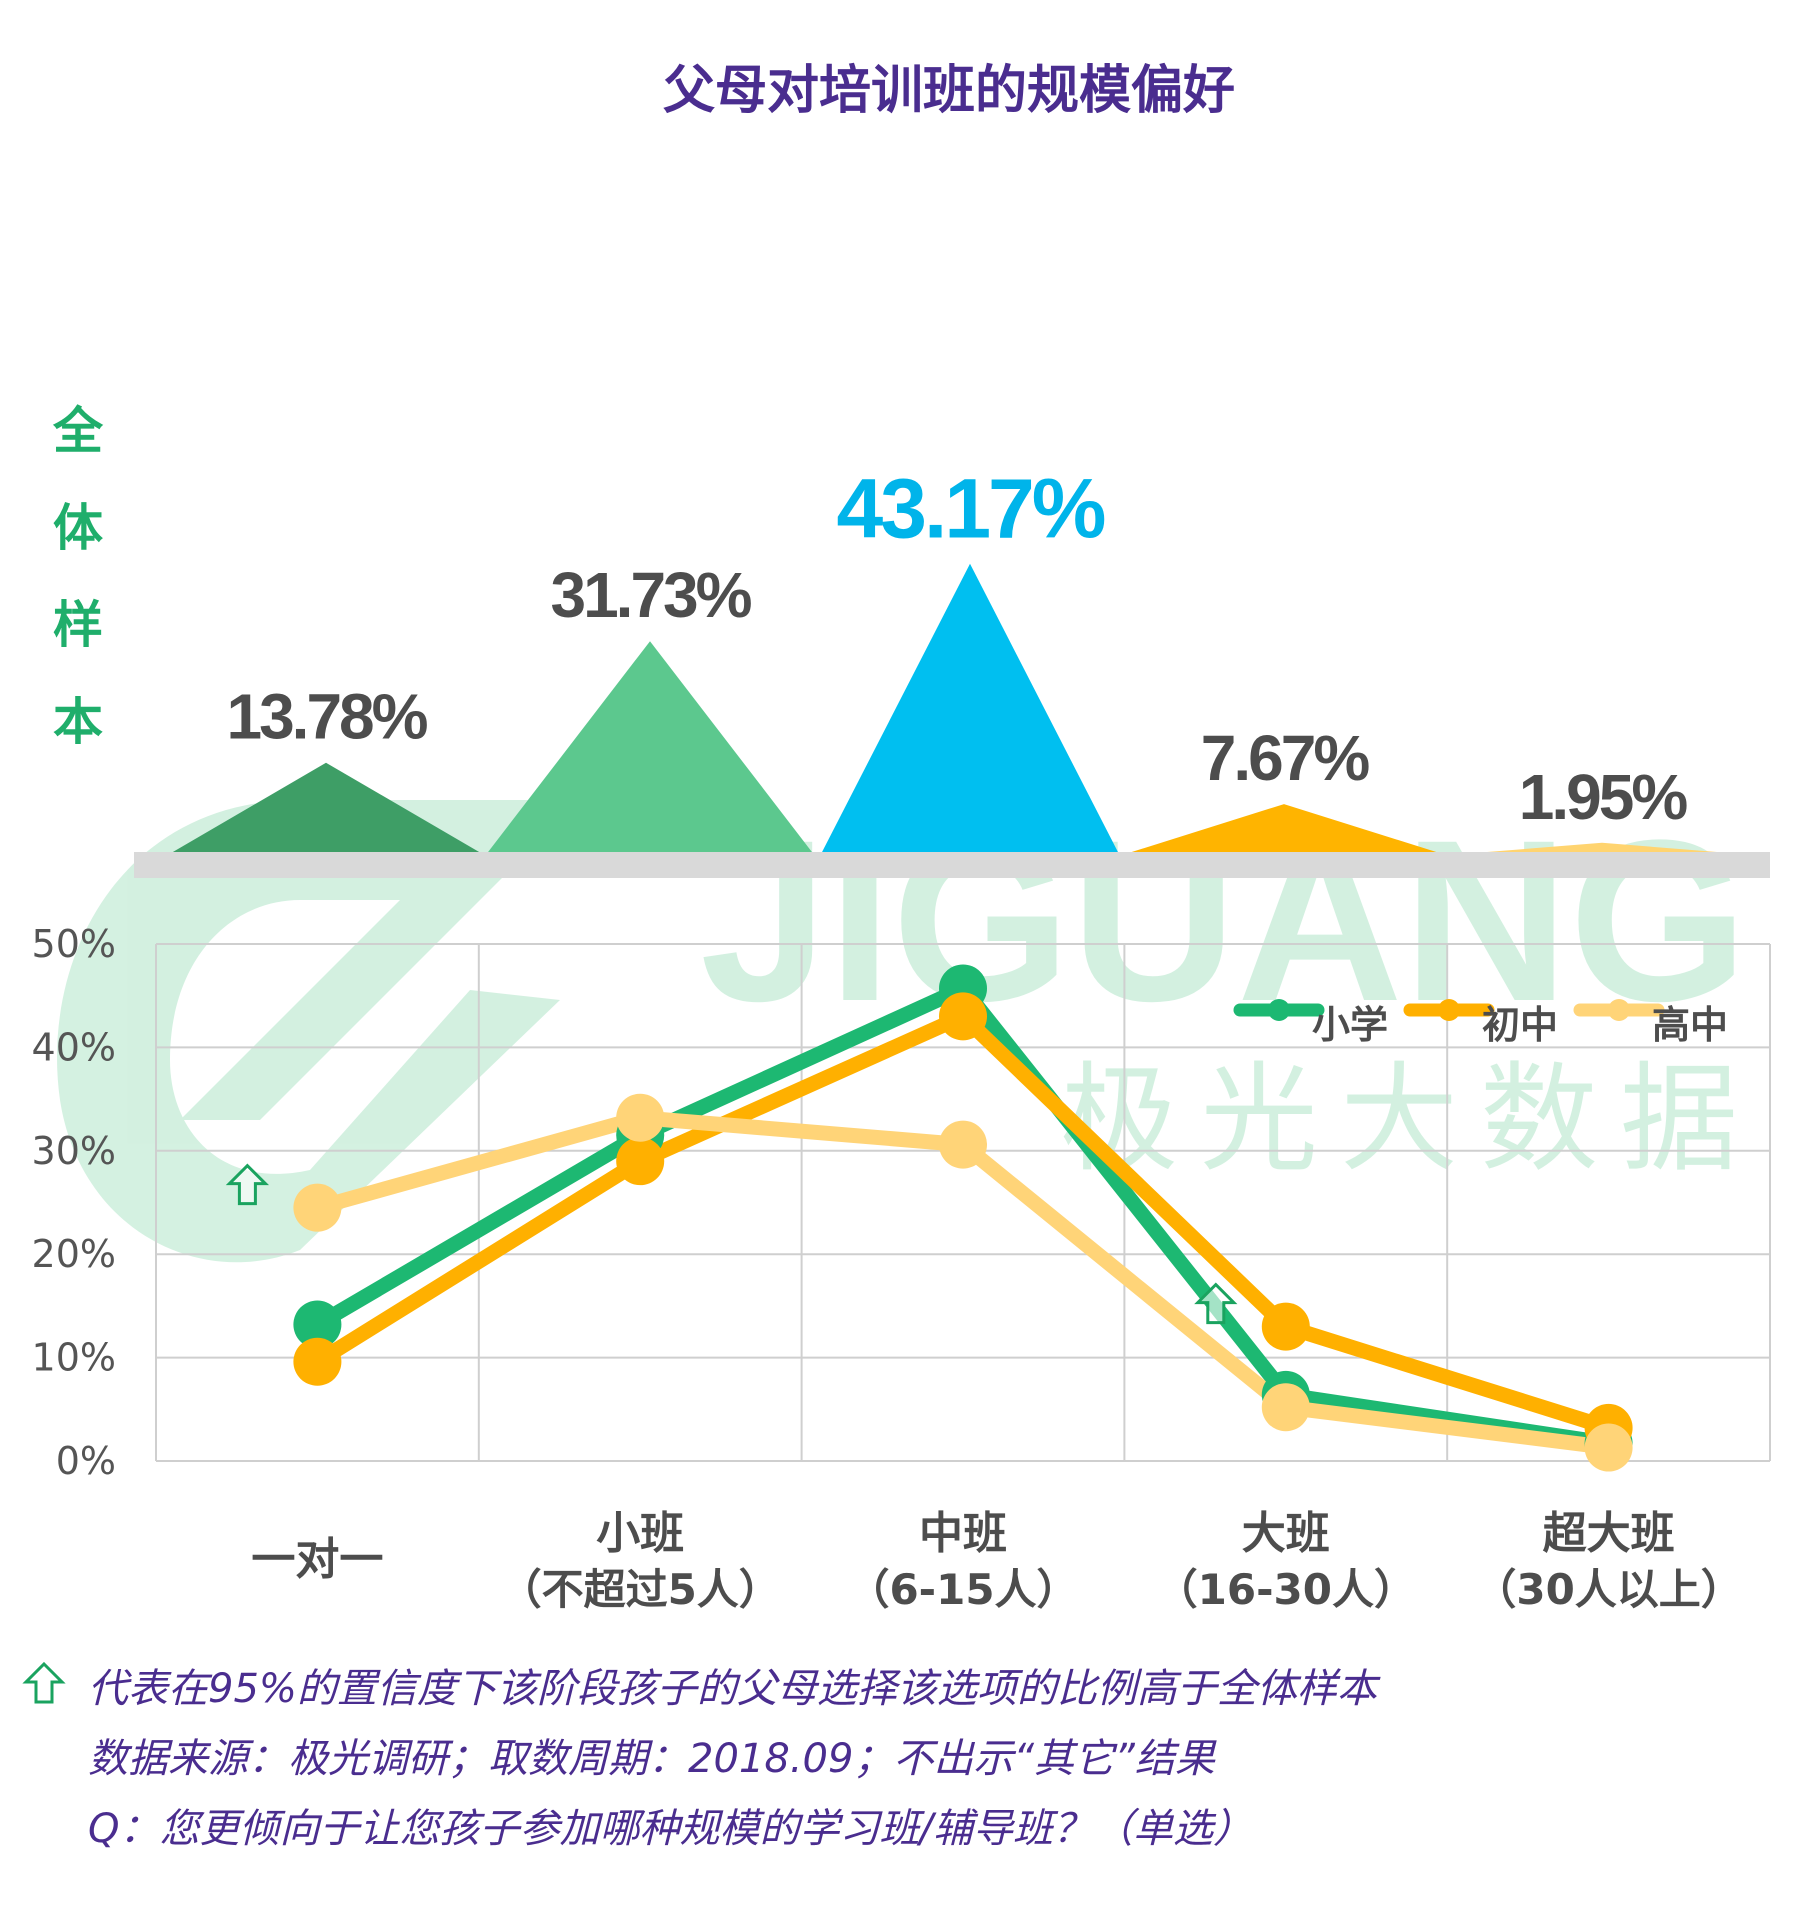 Image resolution: width=1818 pixels, height=1910 pixels. What do you see at coordinates (949, 91) in the screenshot?
I see `chart-title: 父母对培训班的规模偏好` at bounding box center [949, 91].